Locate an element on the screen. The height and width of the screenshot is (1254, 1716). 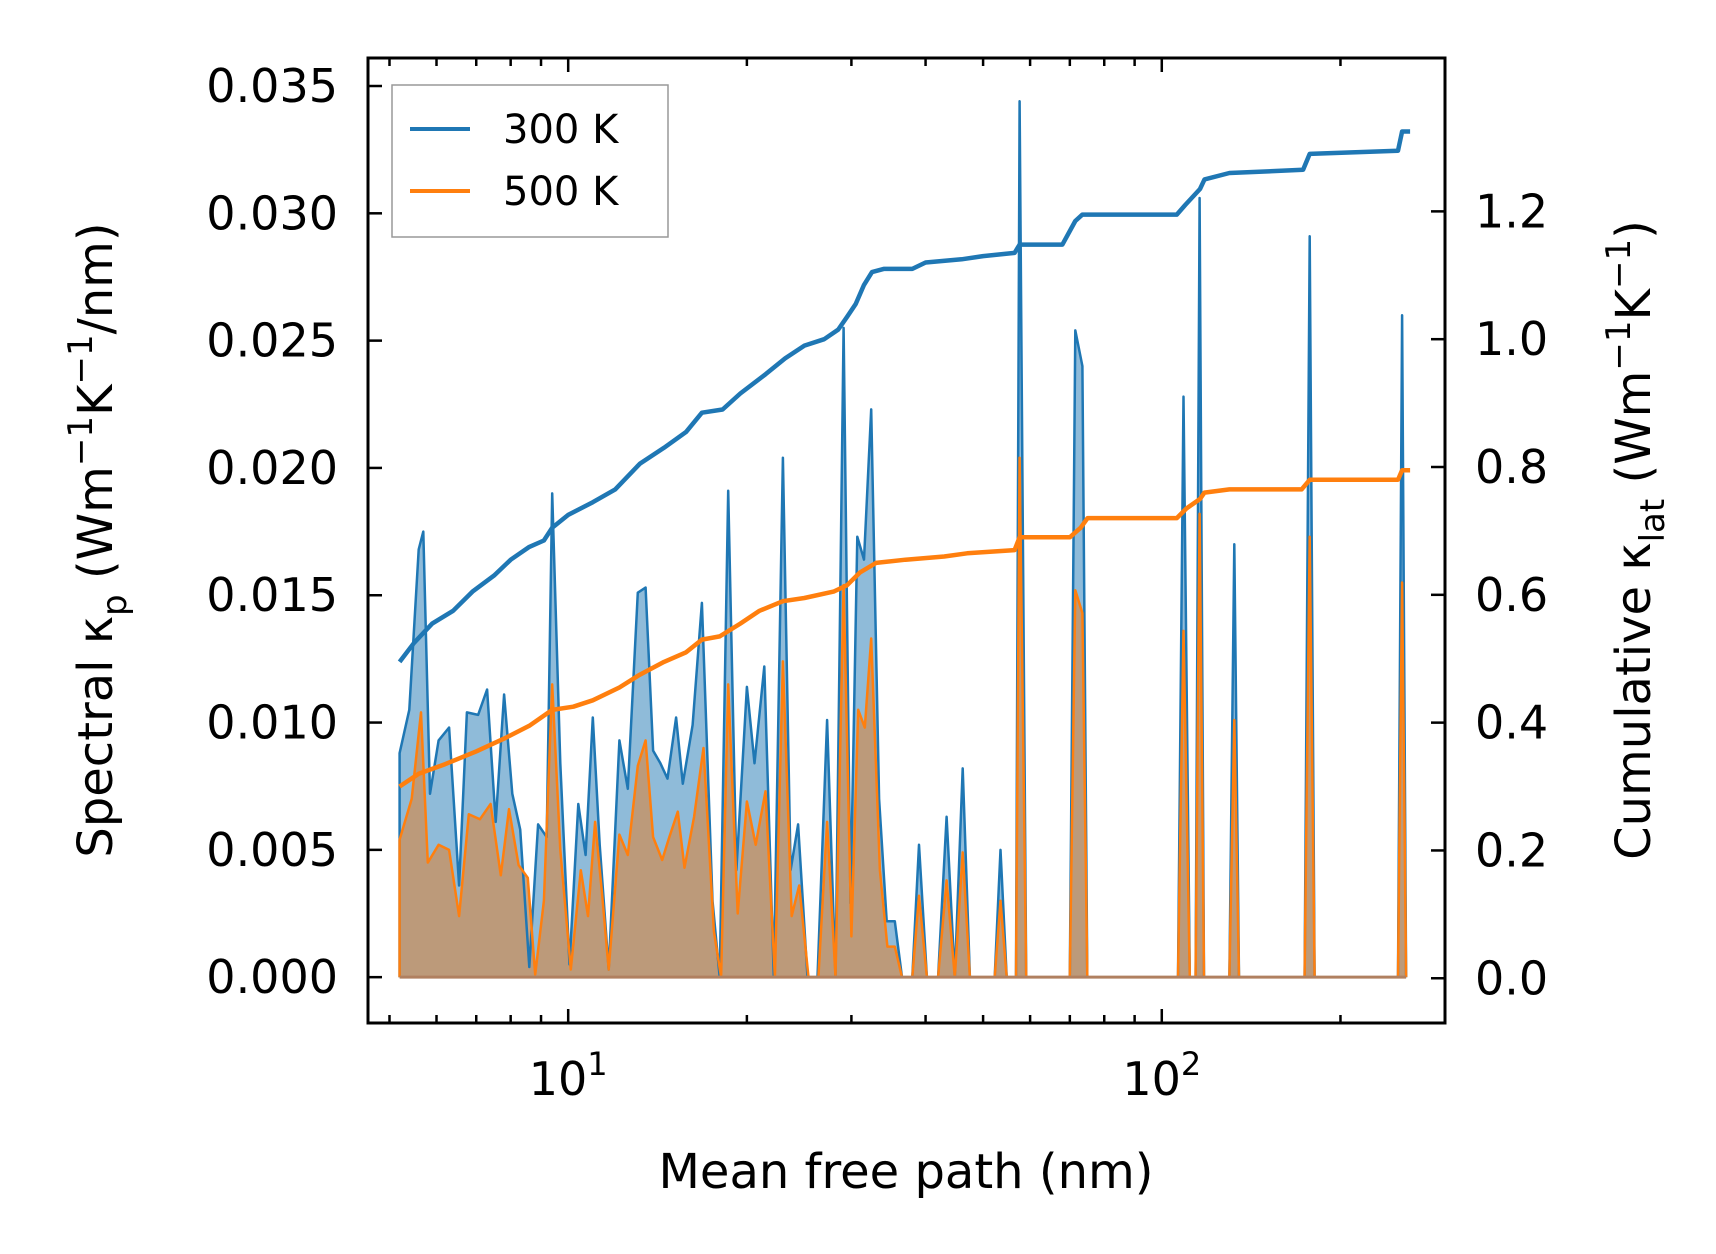
right-y-tick-label: 0.0 is located at coordinates (1511, 978).